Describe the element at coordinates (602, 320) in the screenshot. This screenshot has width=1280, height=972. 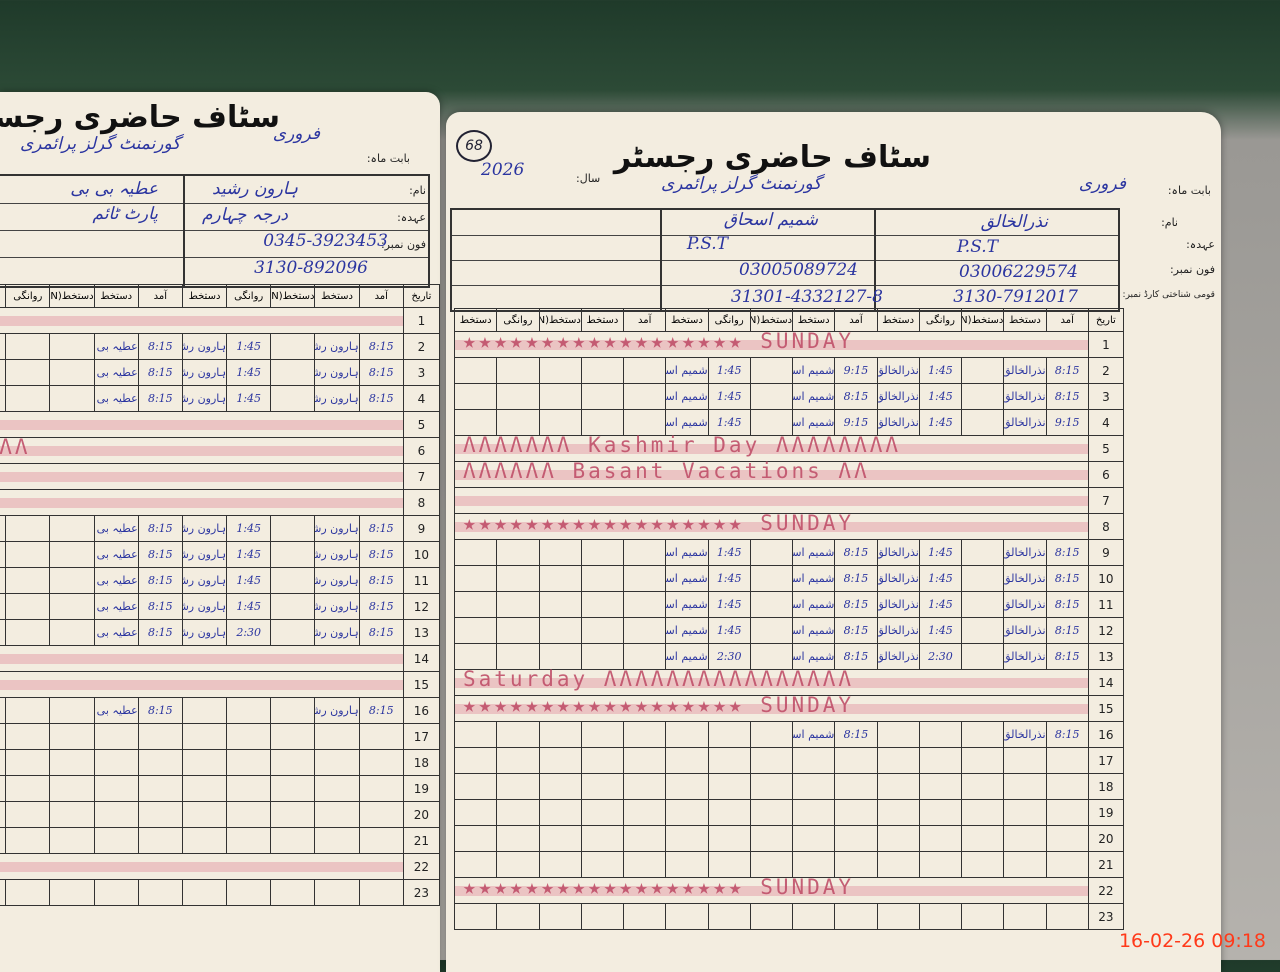
I see `column-header: دستخط` at that location.